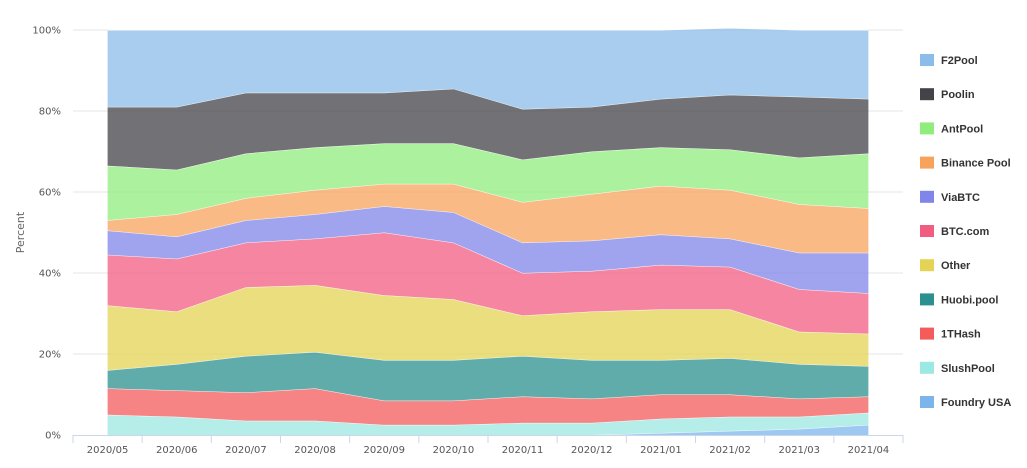 This screenshot has width=1027, height=468. Describe the element at coordinates (956, 266) in the screenshot. I see `legend-item-other: Other` at that location.